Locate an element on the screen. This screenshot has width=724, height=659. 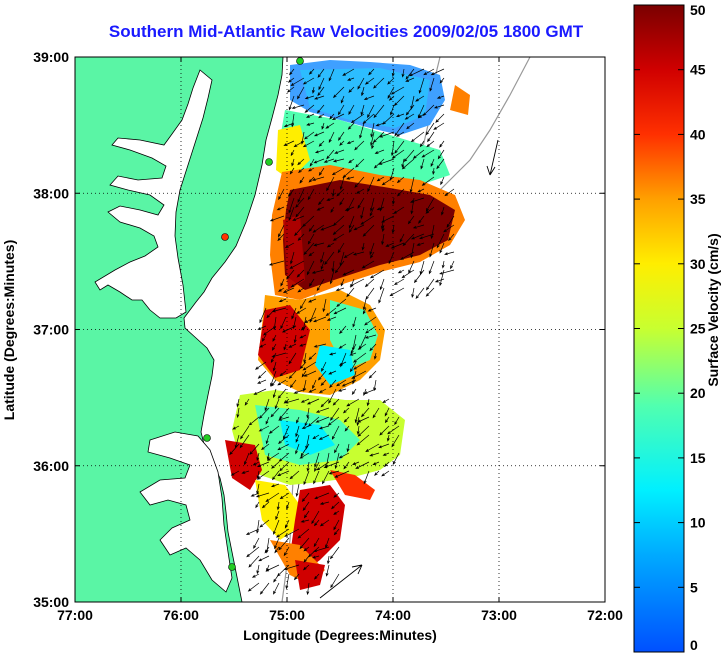
x-tick-label: 77:00 is located at coordinates (75, 615).